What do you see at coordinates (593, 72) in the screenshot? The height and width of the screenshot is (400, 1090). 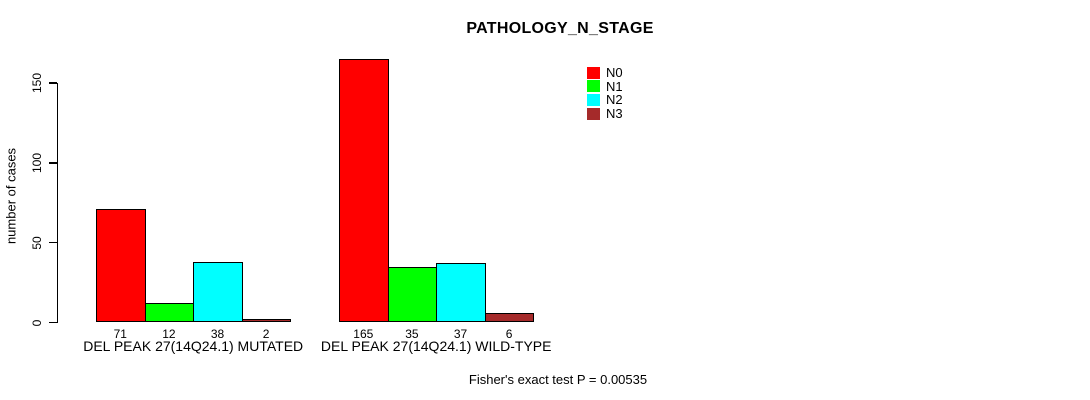 I see `legend-swatch-n0` at bounding box center [593, 72].